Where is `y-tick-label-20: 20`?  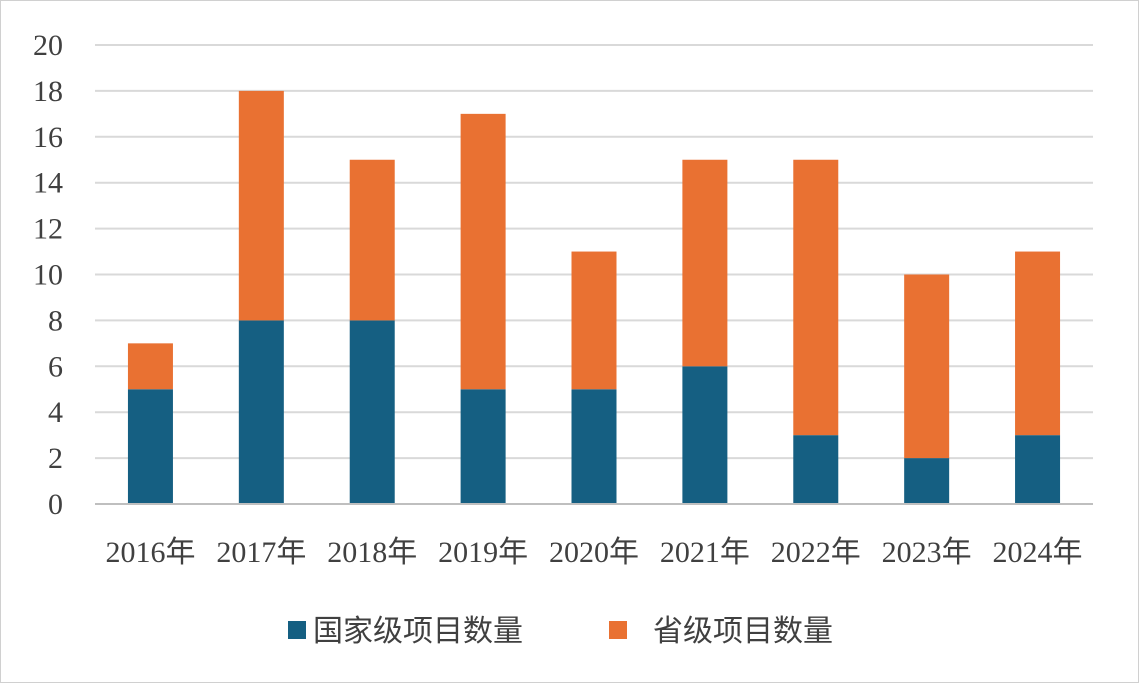
y-tick-label-20: 20 is located at coordinates (48, 45).